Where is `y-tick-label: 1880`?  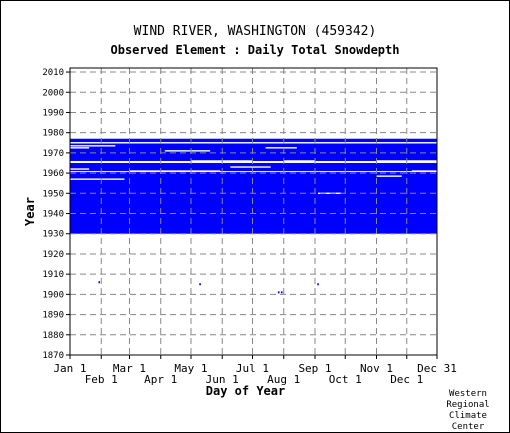
y-tick-label: 1880 is located at coordinates (53, 336).